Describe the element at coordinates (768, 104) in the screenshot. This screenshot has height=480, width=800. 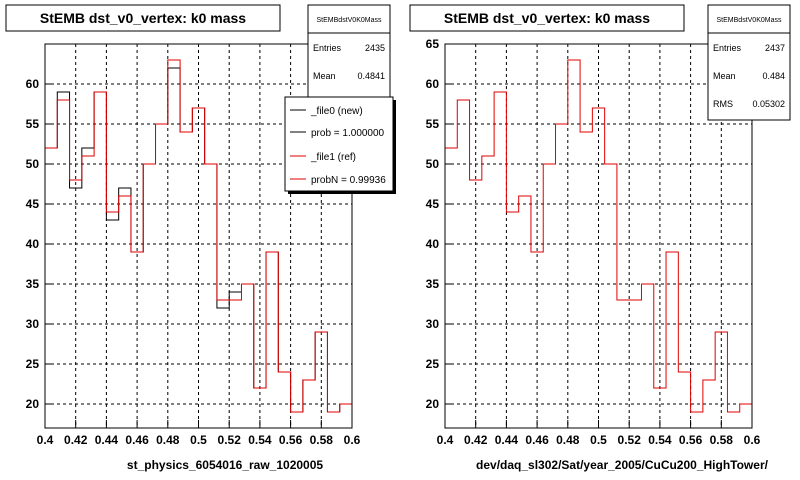
I see `stats-rms-value: 0.05302` at that location.